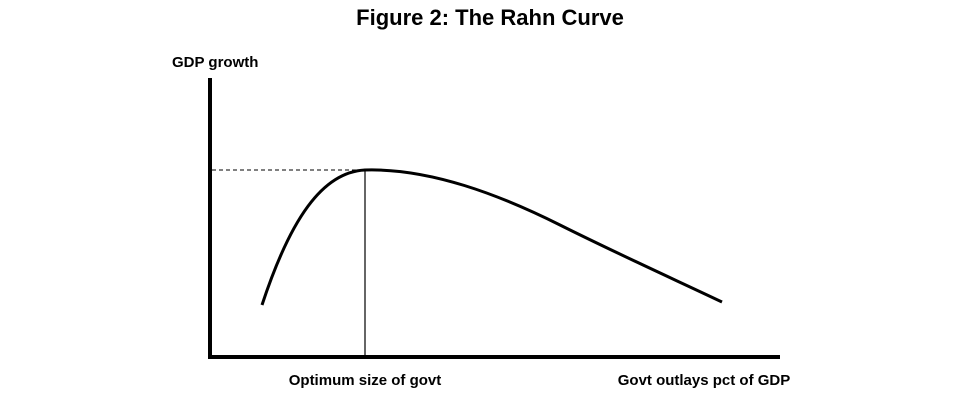 The width and height of the screenshot is (980, 406). I want to click on title: Figure 2: The Rahn Curve, so click(490, 17).